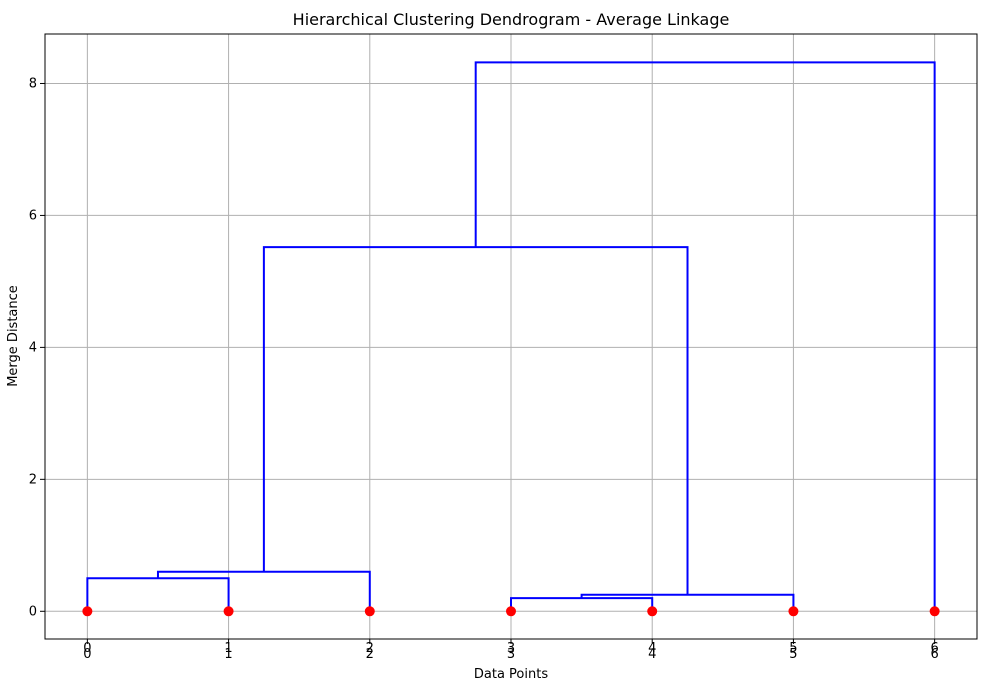  I want to click on x-tick-label-bottom: 3, so click(511, 654).